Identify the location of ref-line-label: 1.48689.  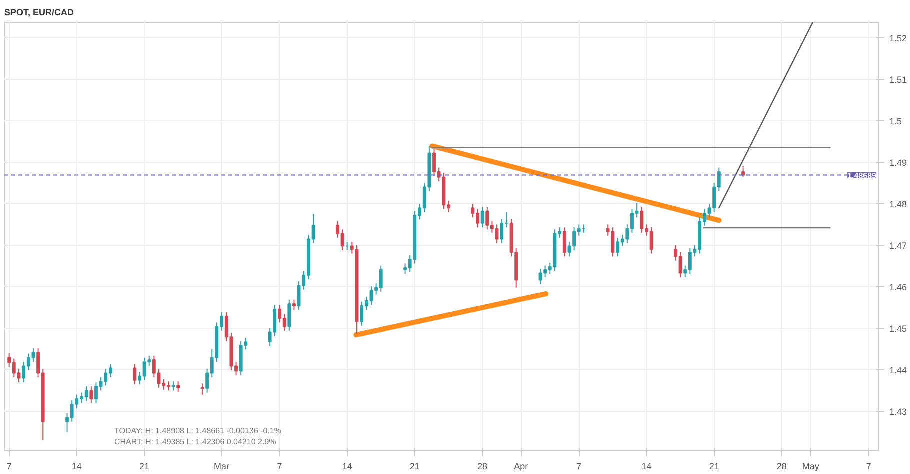
(863, 175).